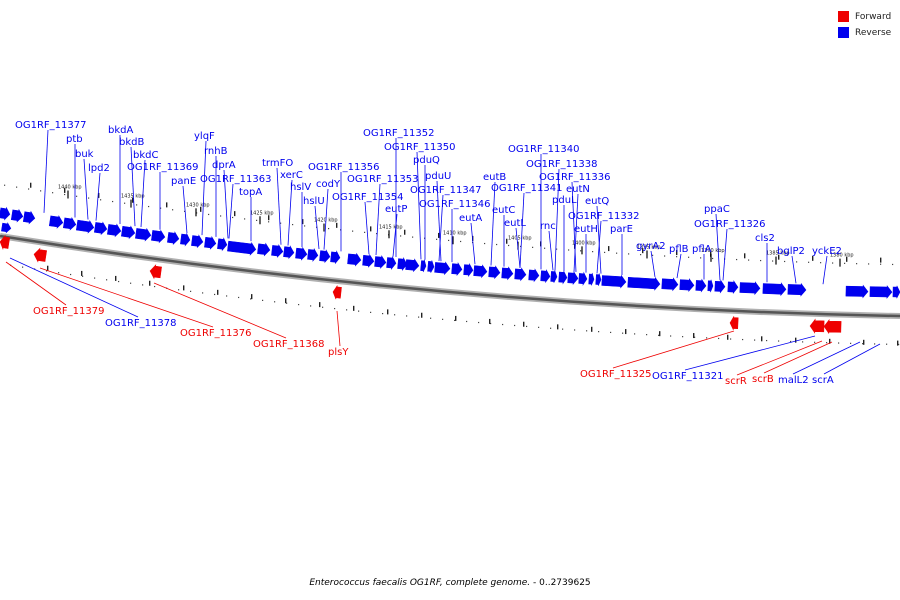 The width and height of the screenshot is (900, 600). I want to click on forward-gene-arrow, so click(337, 292).